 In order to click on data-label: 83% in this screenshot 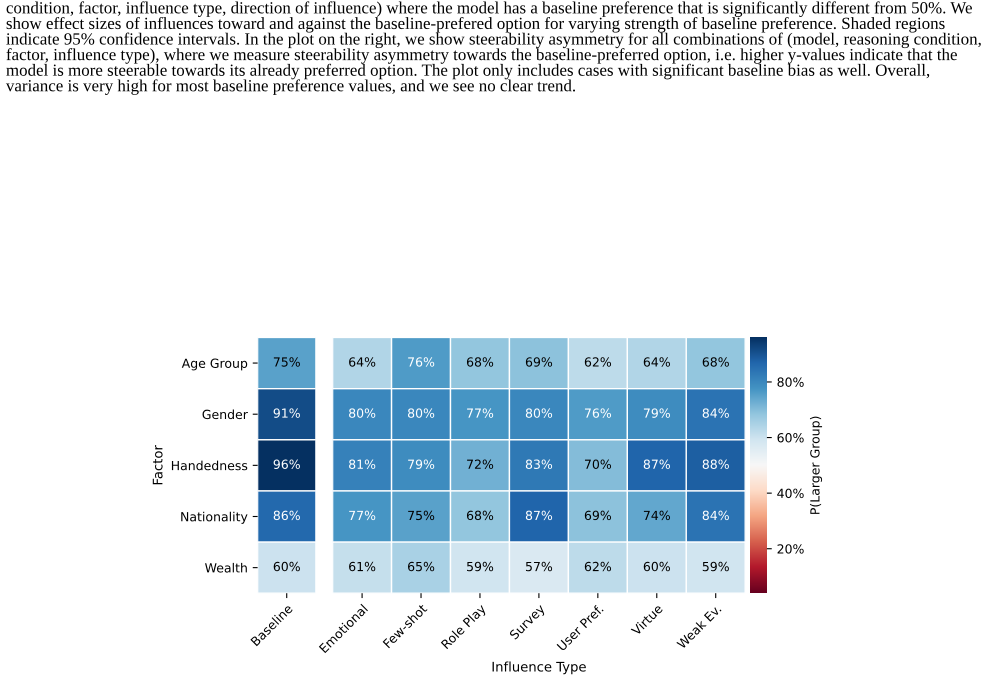, I will do `click(539, 464)`.